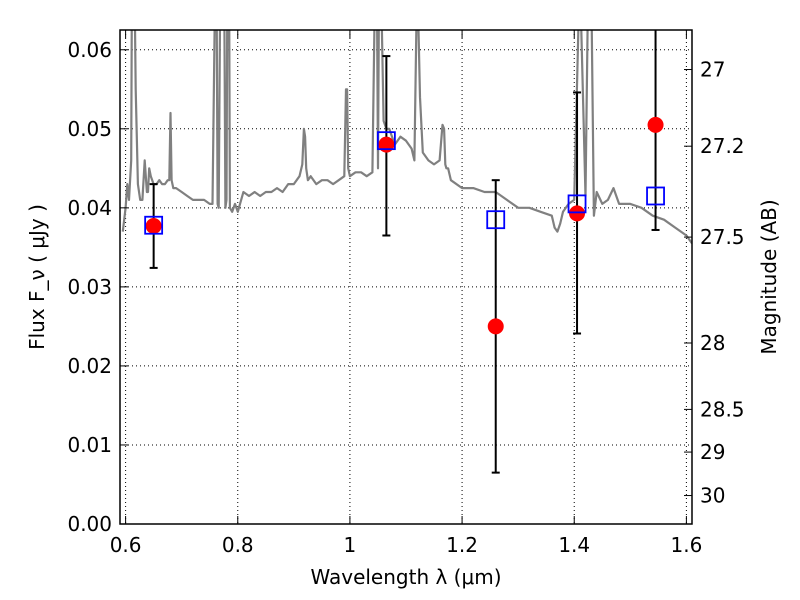 Image resolution: width=800 pixels, height=600 pixels. What do you see at coordinates (89, 129) in the screenshot?
I see `y-tick-label: 0.05` at bounding box center [89, 129].